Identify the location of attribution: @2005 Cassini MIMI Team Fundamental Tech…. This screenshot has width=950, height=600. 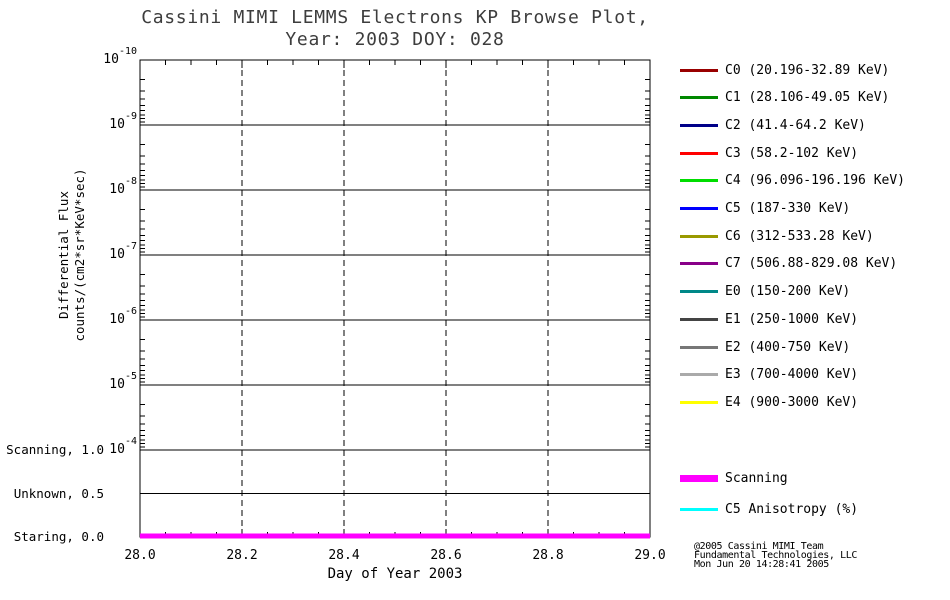
(775, 555).